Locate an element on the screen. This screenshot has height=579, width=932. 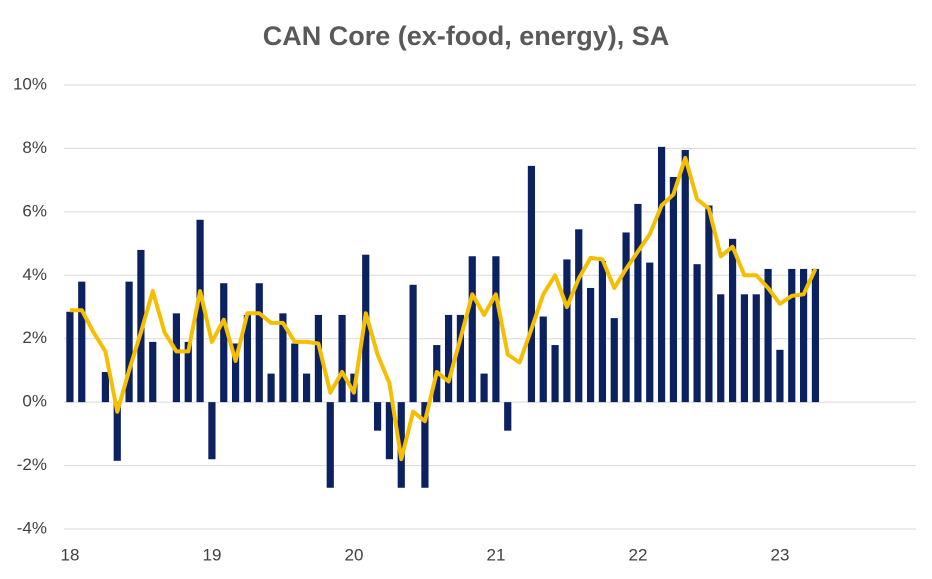
x-tick-label: 19 is located at coordinates (212, 554).